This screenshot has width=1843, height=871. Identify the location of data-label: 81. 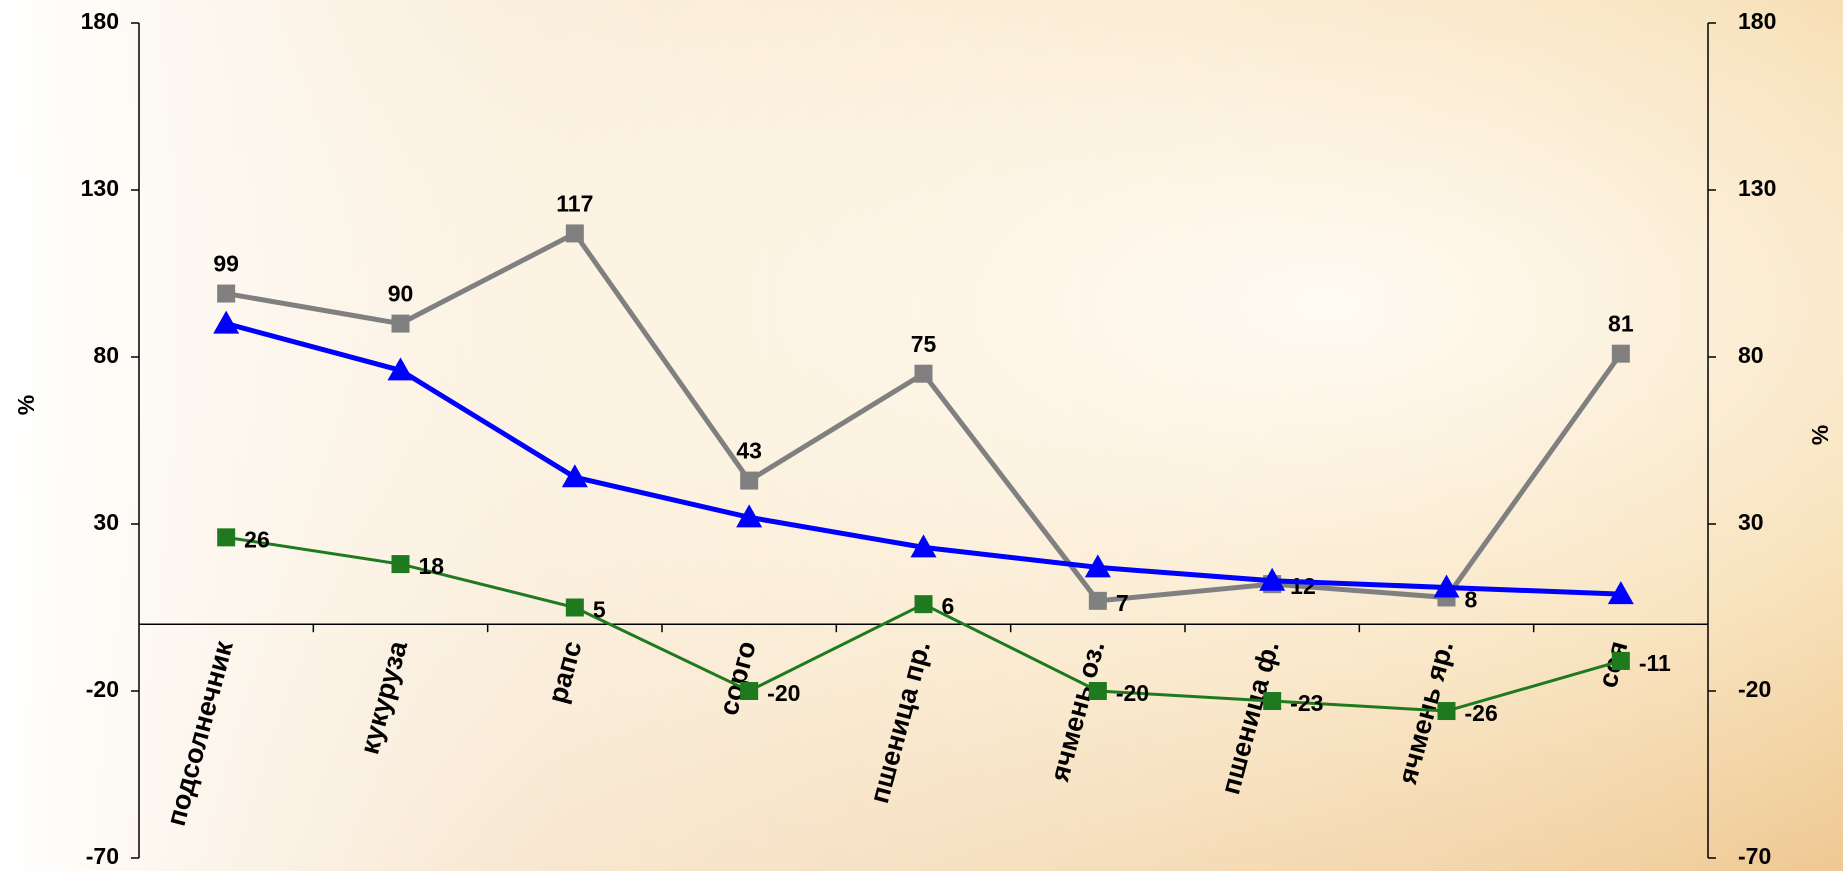
(1621, 324).